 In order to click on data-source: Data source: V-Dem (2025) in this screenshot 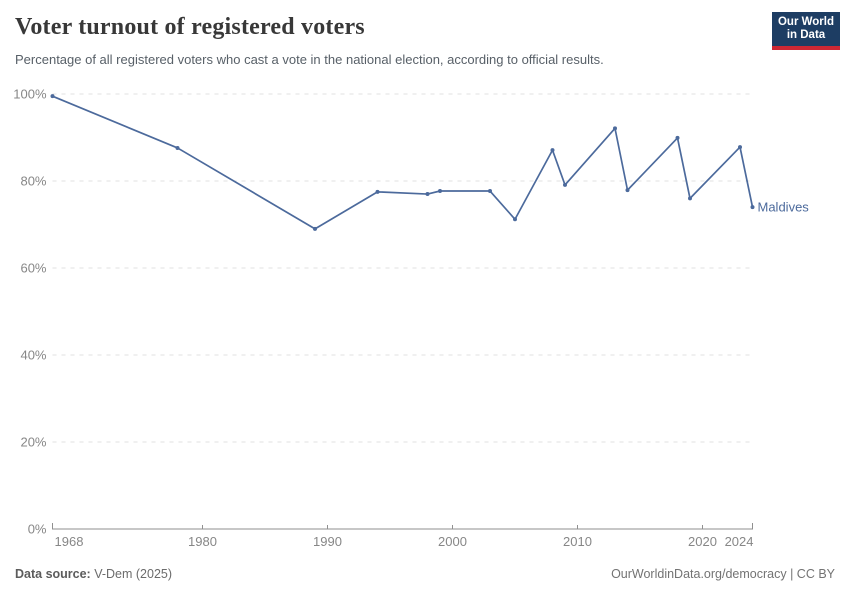, I will do `click(93, 574)`.